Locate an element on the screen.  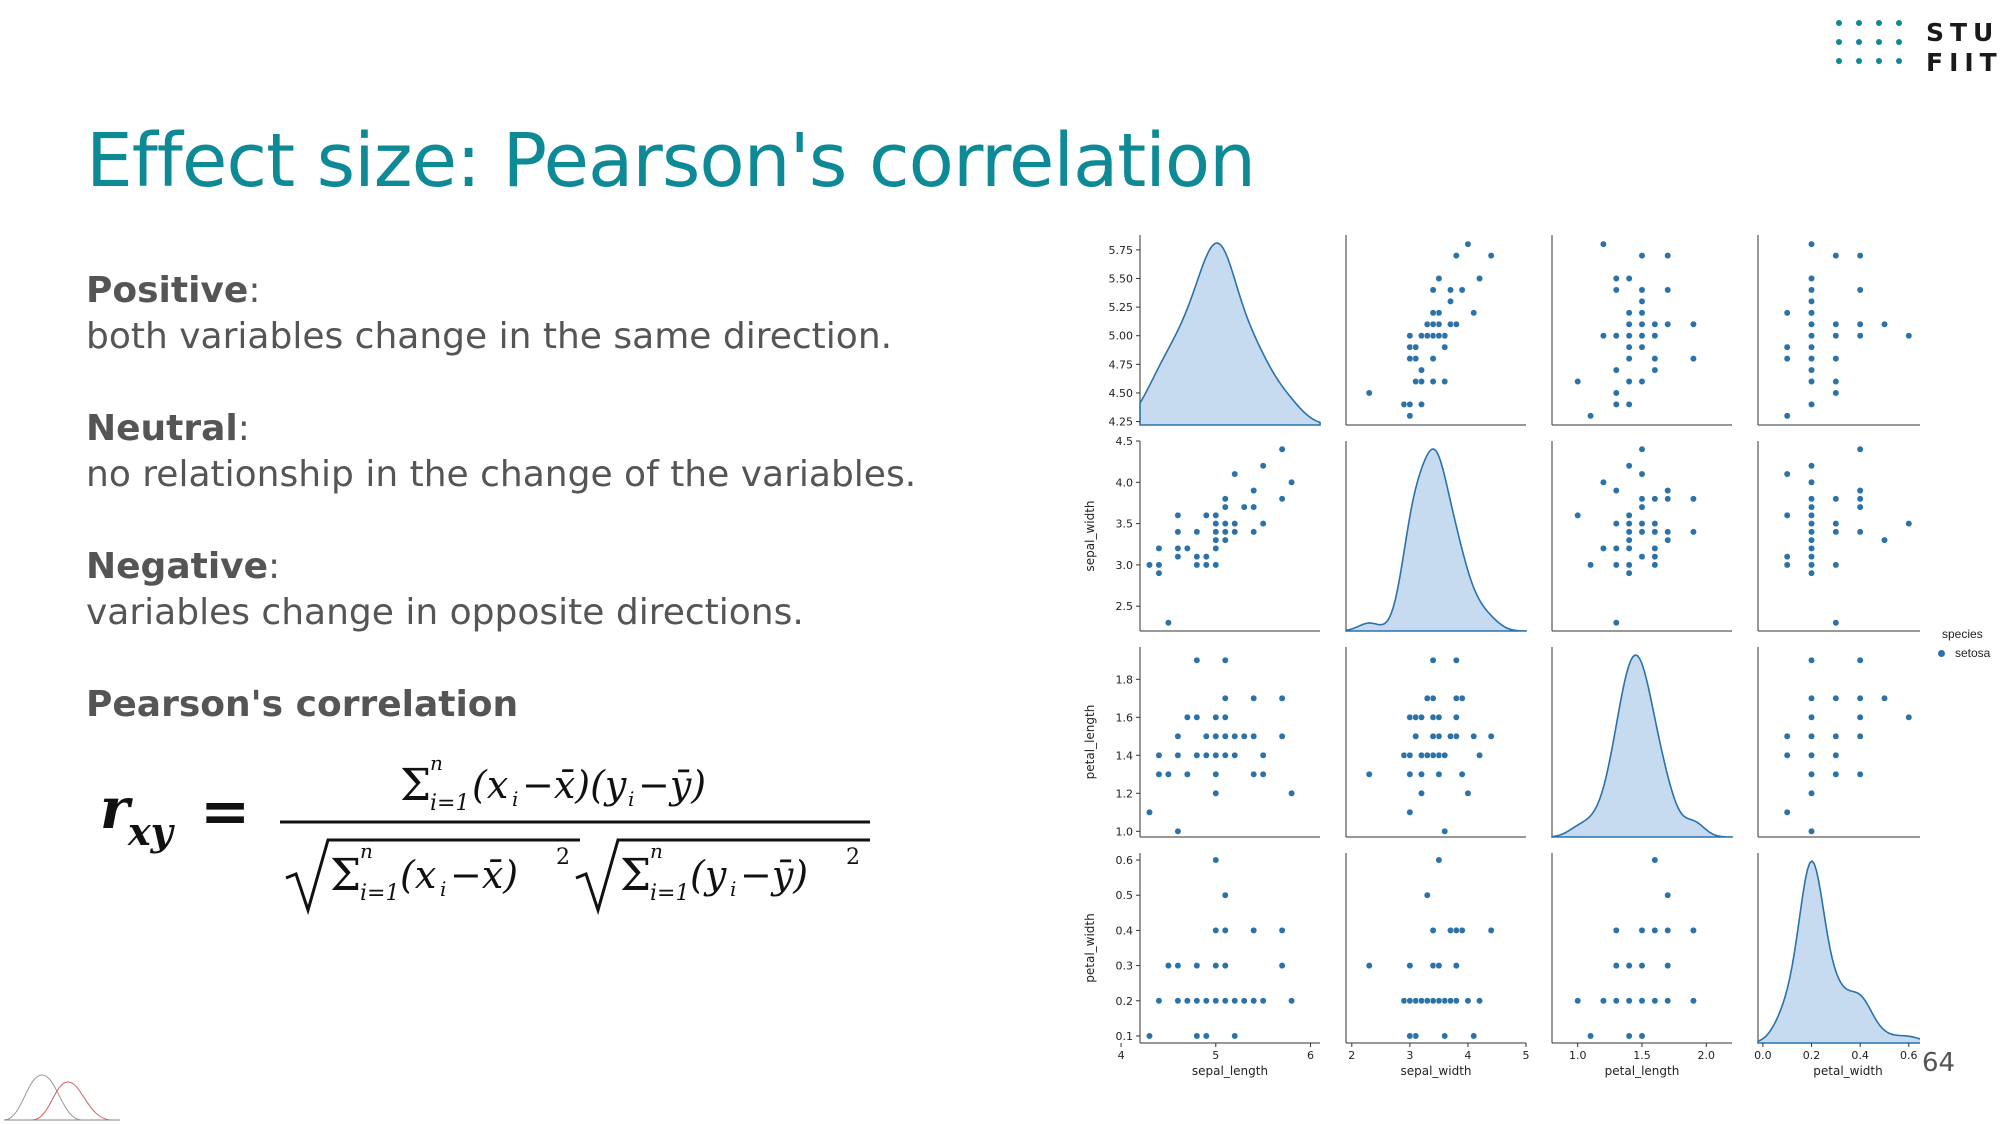
logo-line-1: STU is located at coordinates (1963, 32).